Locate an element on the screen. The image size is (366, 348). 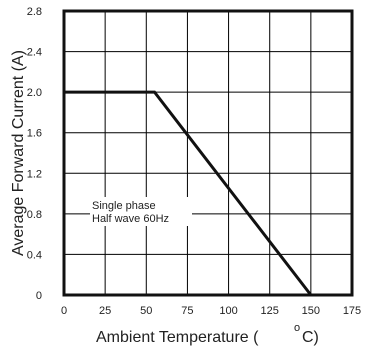
y-tick-label: 1.2 is located at coordinates (34, 174).